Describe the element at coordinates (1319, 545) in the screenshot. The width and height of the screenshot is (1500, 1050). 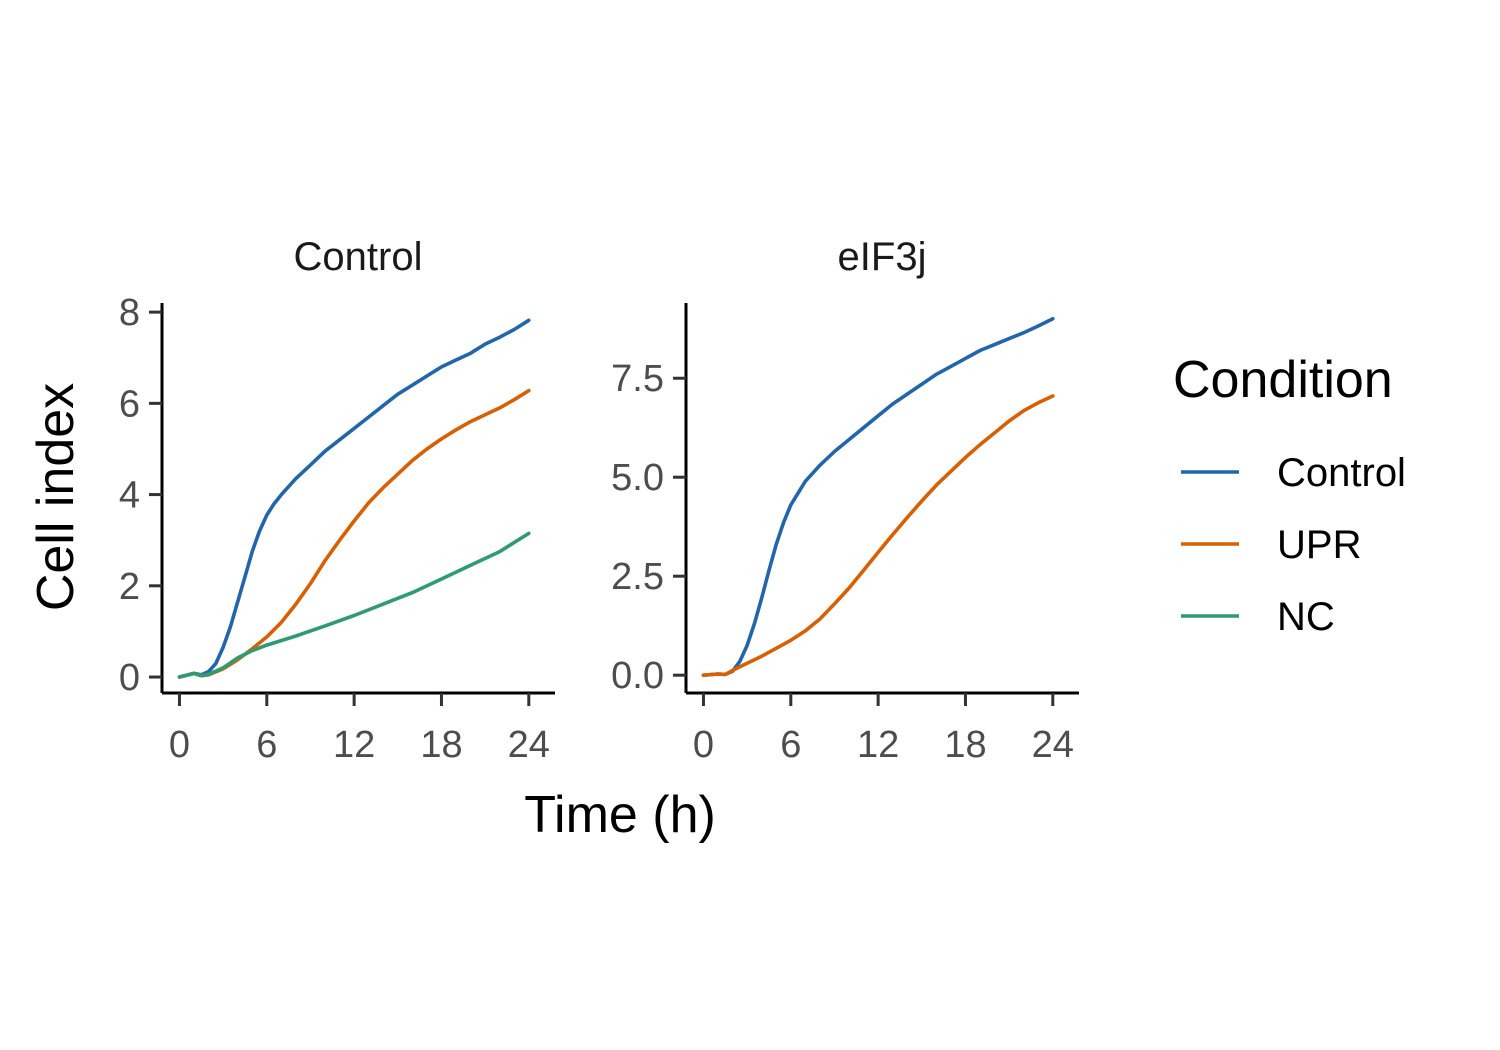
I see `legend-label: UPR` at that location.